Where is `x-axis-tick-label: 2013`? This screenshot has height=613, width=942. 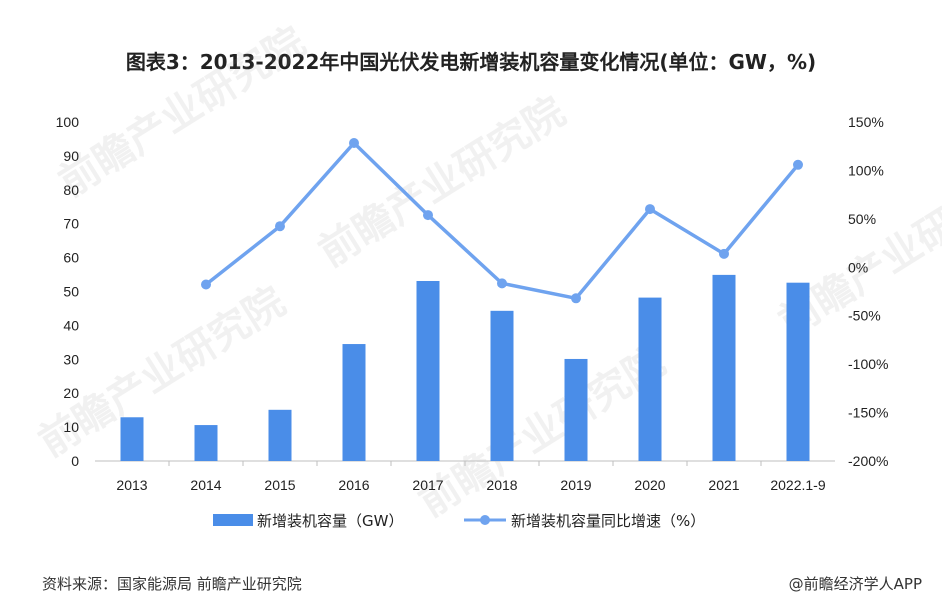
x-axis-tick-label: 2013 is located at coordinates (131, 485).